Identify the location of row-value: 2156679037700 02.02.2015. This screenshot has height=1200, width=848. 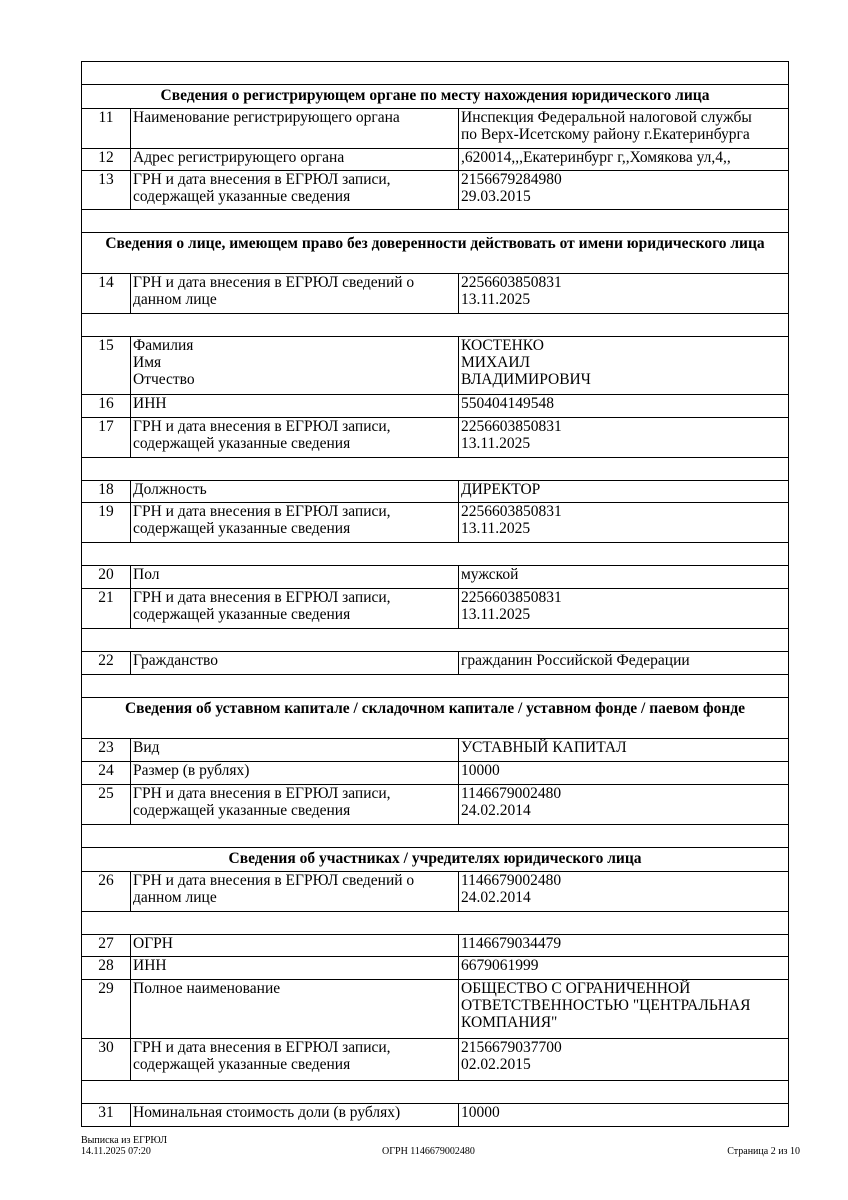
(623, 1059).